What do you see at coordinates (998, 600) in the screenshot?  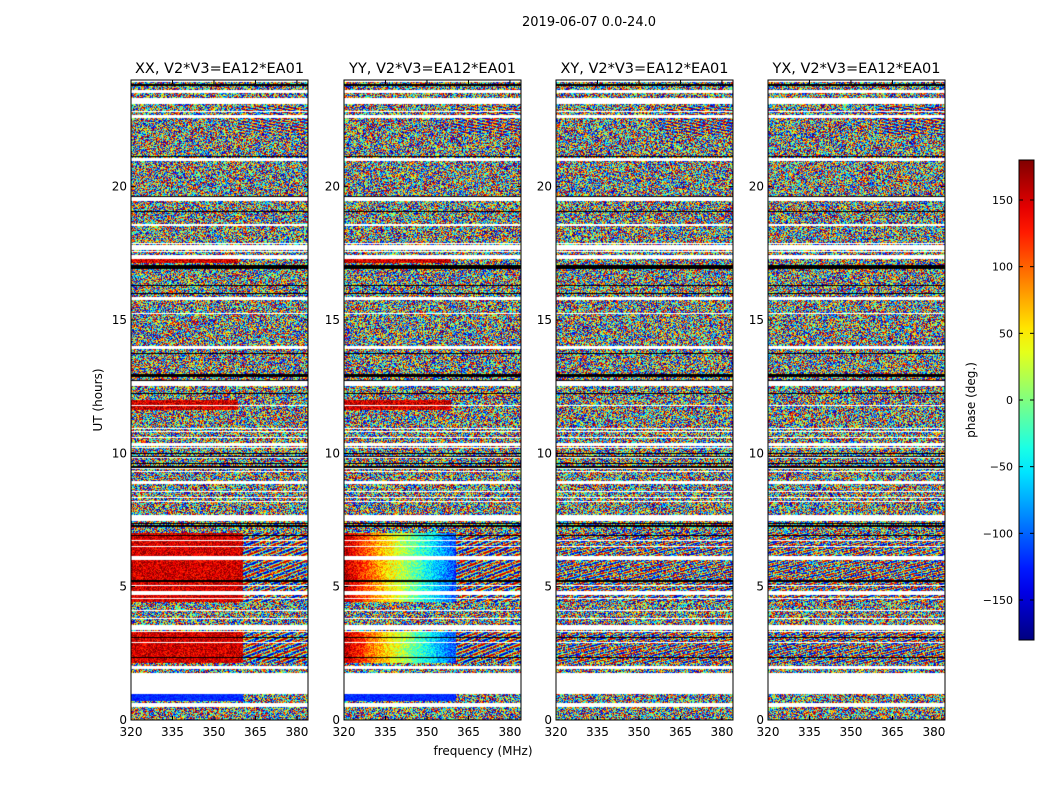 I see `colorbar-tick-label: −150` at bounding box center [998, 600].